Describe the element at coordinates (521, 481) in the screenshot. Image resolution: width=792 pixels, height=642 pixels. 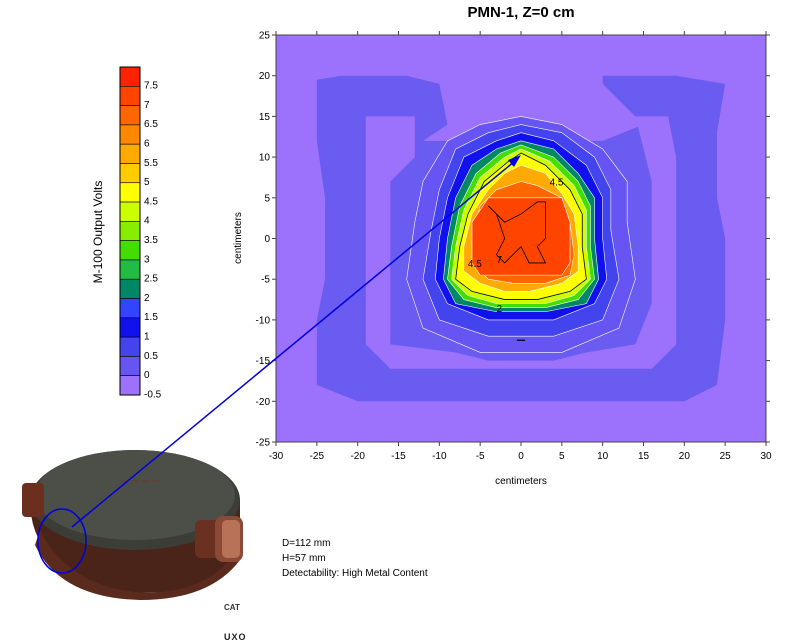
I see `x-axis-label: centimeters` at that location.